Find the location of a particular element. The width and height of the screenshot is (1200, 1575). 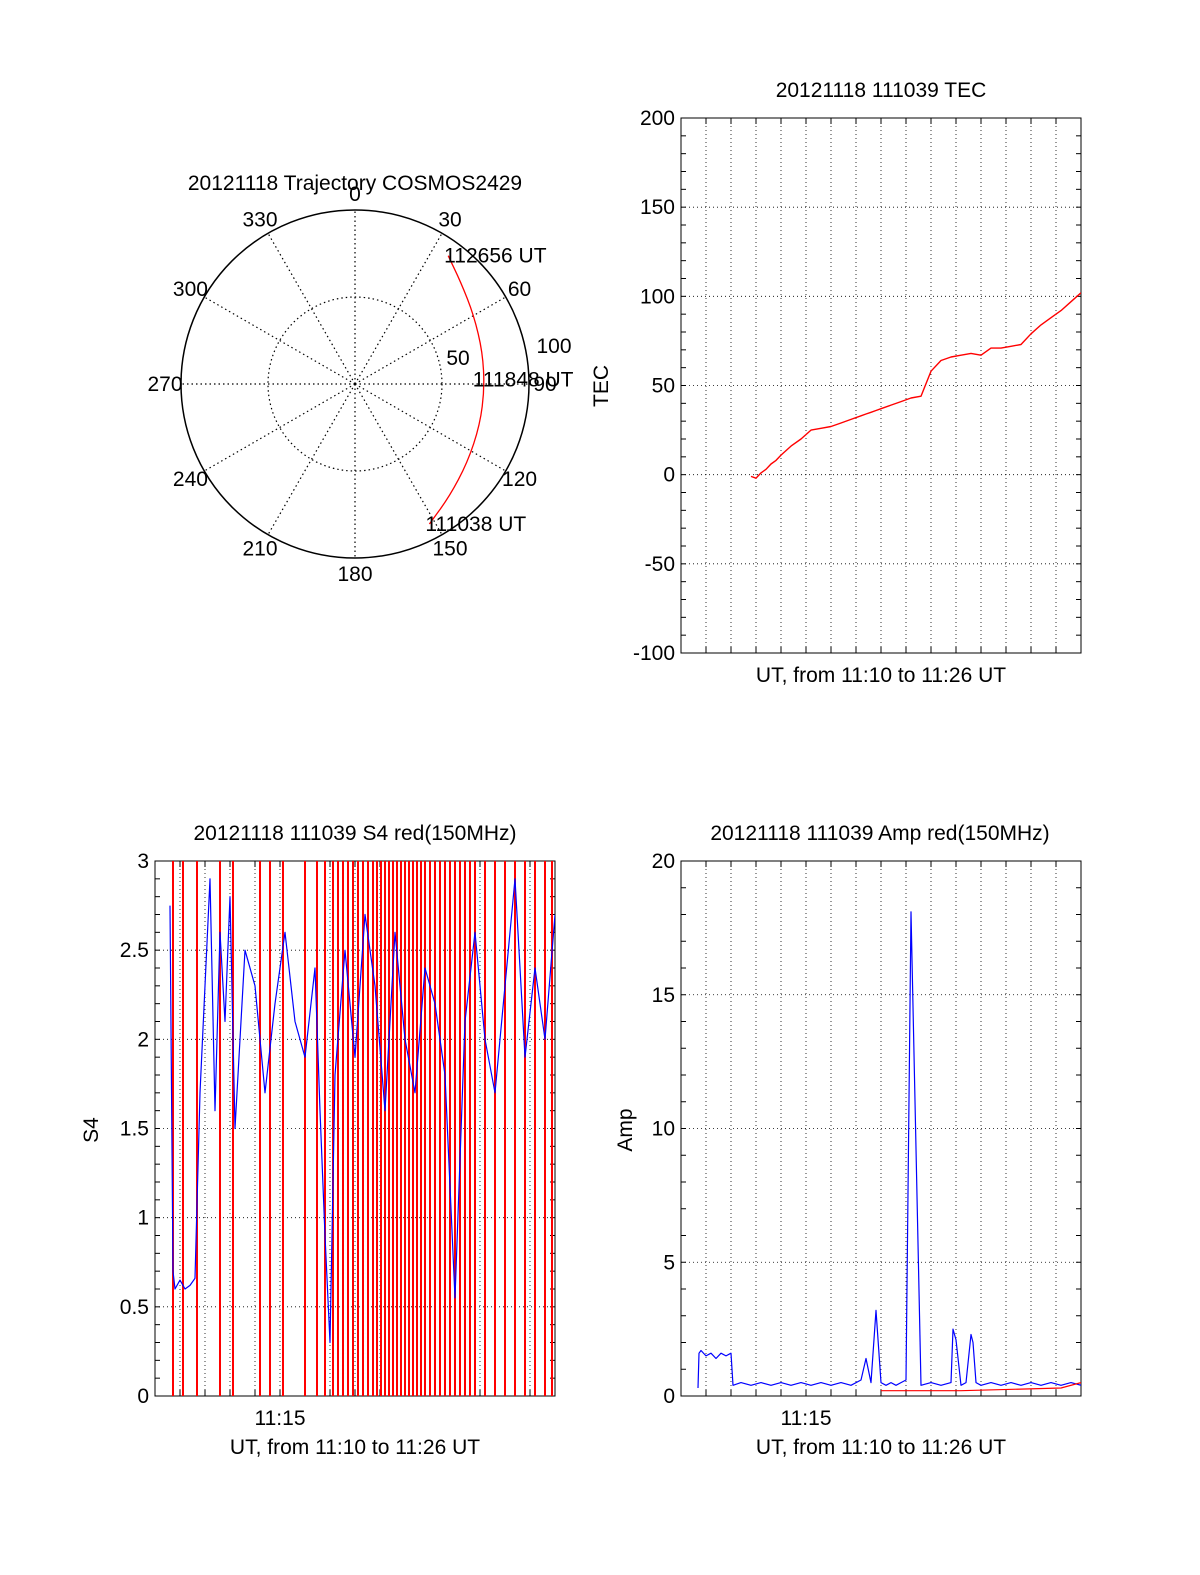

tec-series is located at coordinates (915, 385).